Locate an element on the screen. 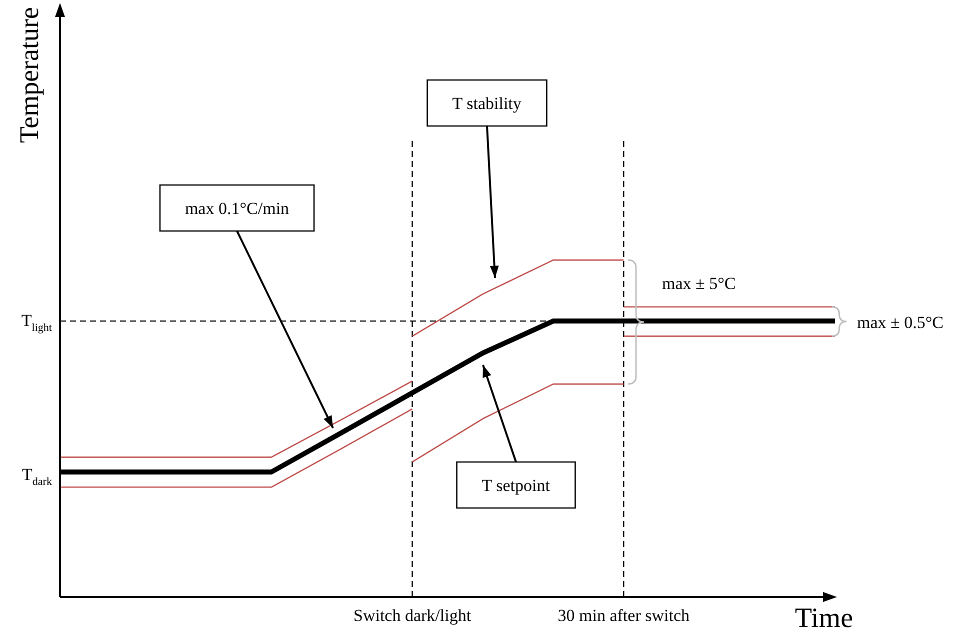 Image resolution: width=970 pixels, height=632 pixels. text: T stability is located at coordinates (487, 103).